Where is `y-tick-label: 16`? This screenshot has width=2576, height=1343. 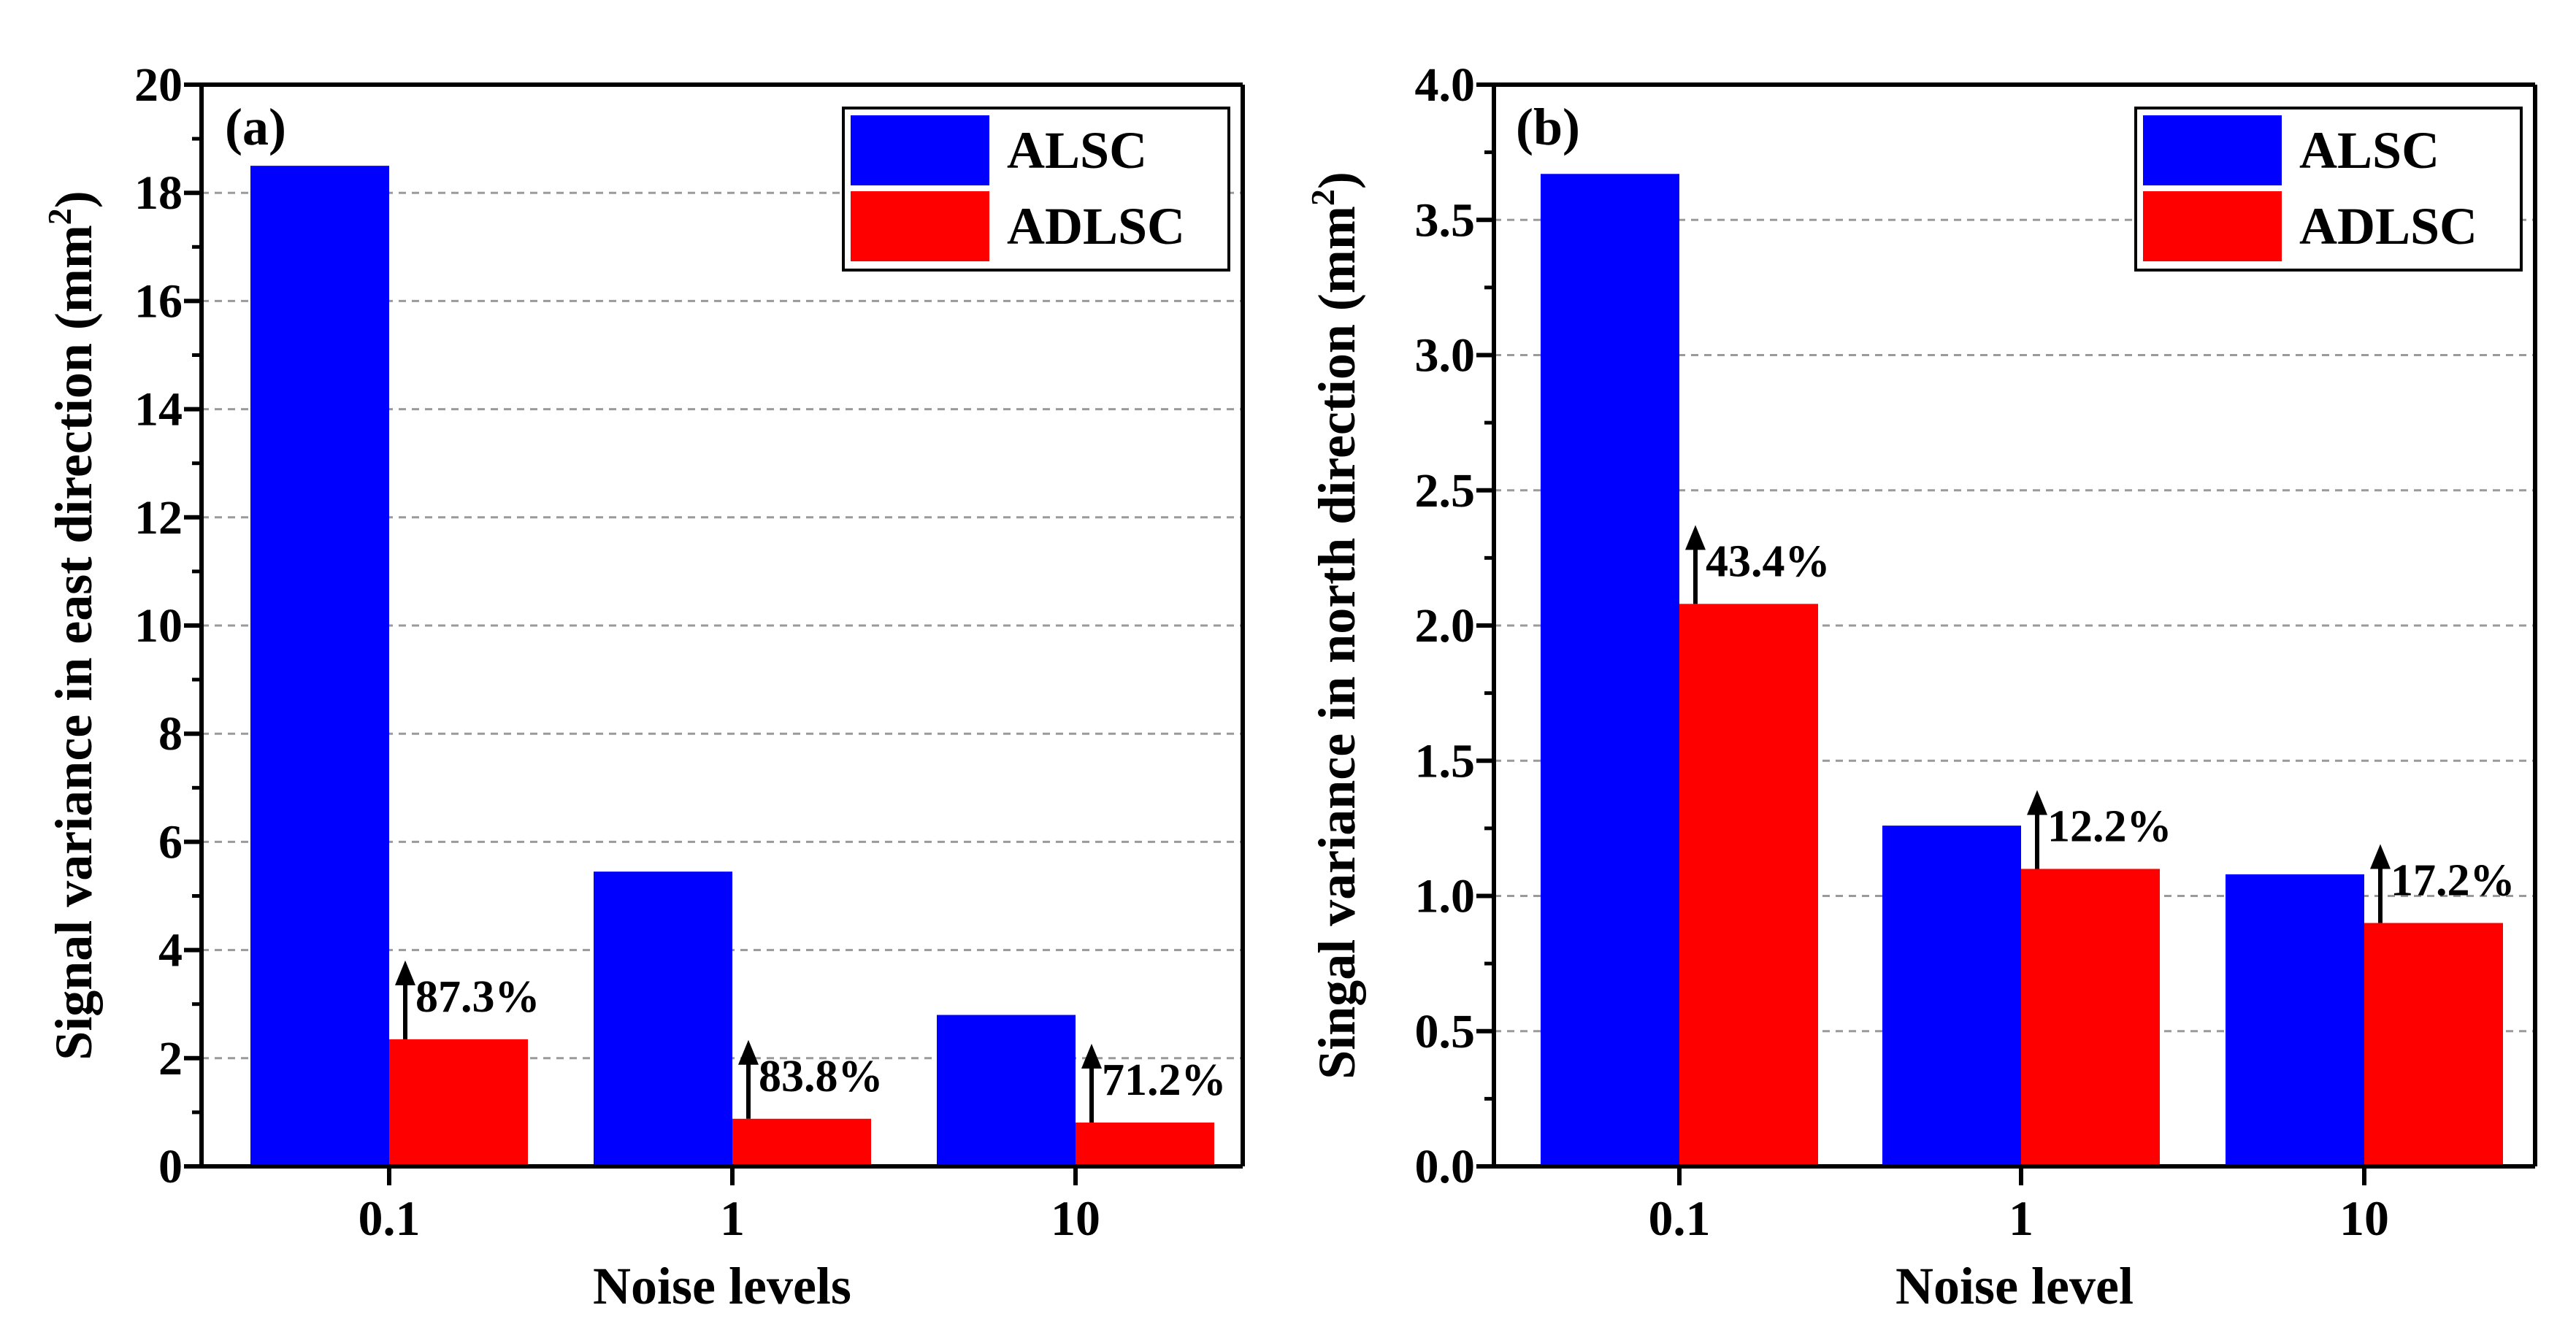
y-tick-label: 16 is located at coordinates (158, 301).